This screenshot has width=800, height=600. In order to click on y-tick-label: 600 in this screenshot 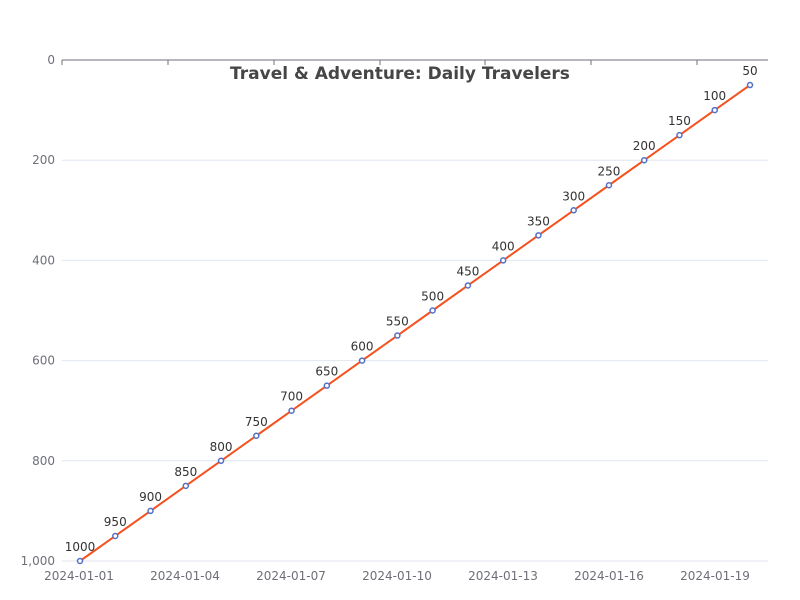, I will do `click(43, 361)`.